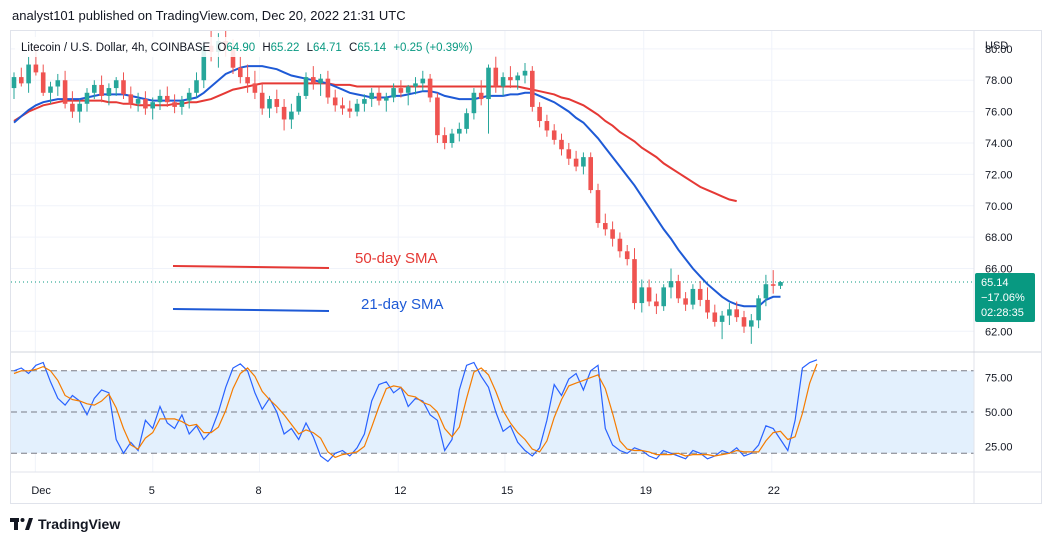  Describe the element at coordinates (41, 491) in the screenshot. I see `time-tick-label: Dec` at that location.